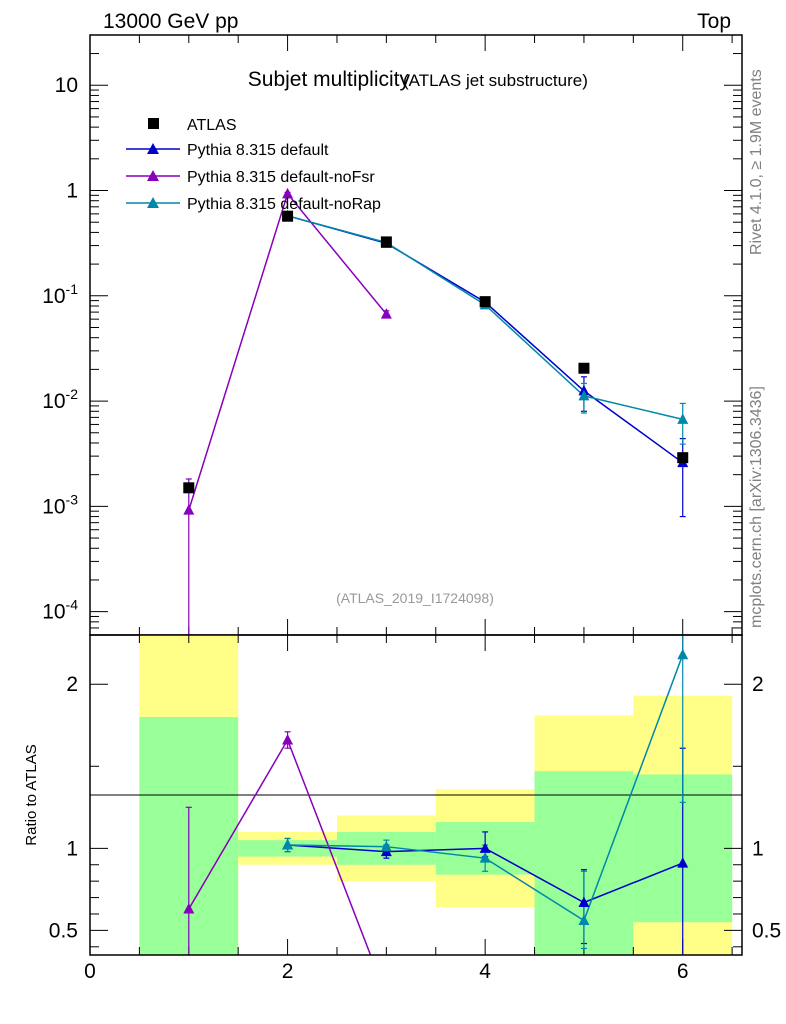 The height and width of the screenshot is (1024, 786). I want to click on legend-marker-nofsr, so click(153, 175).